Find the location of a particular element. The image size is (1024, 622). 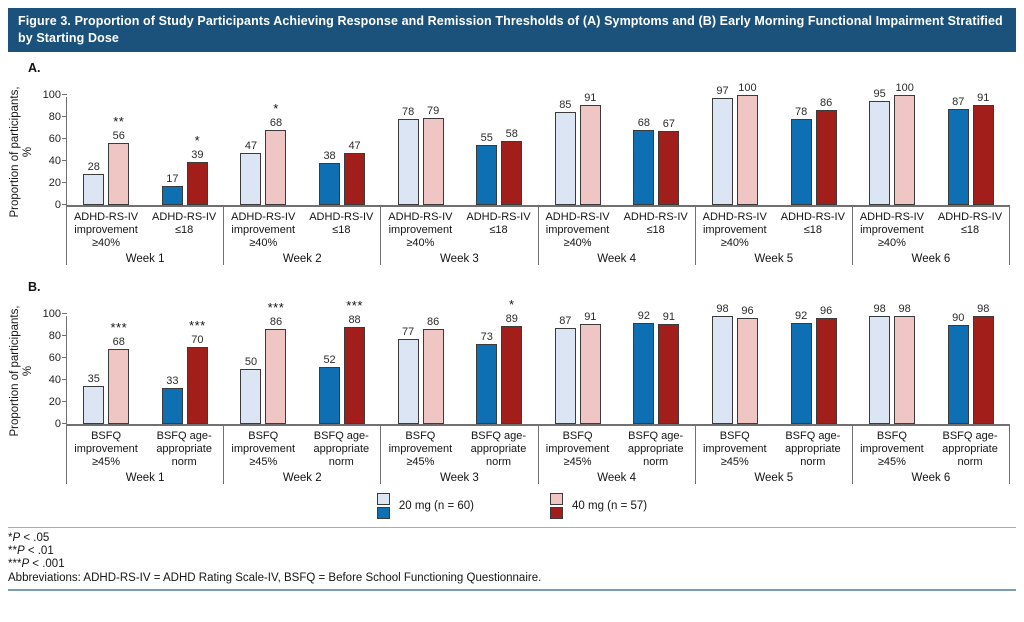

bar-20mg: 33 is located at coordinates (172, 399).